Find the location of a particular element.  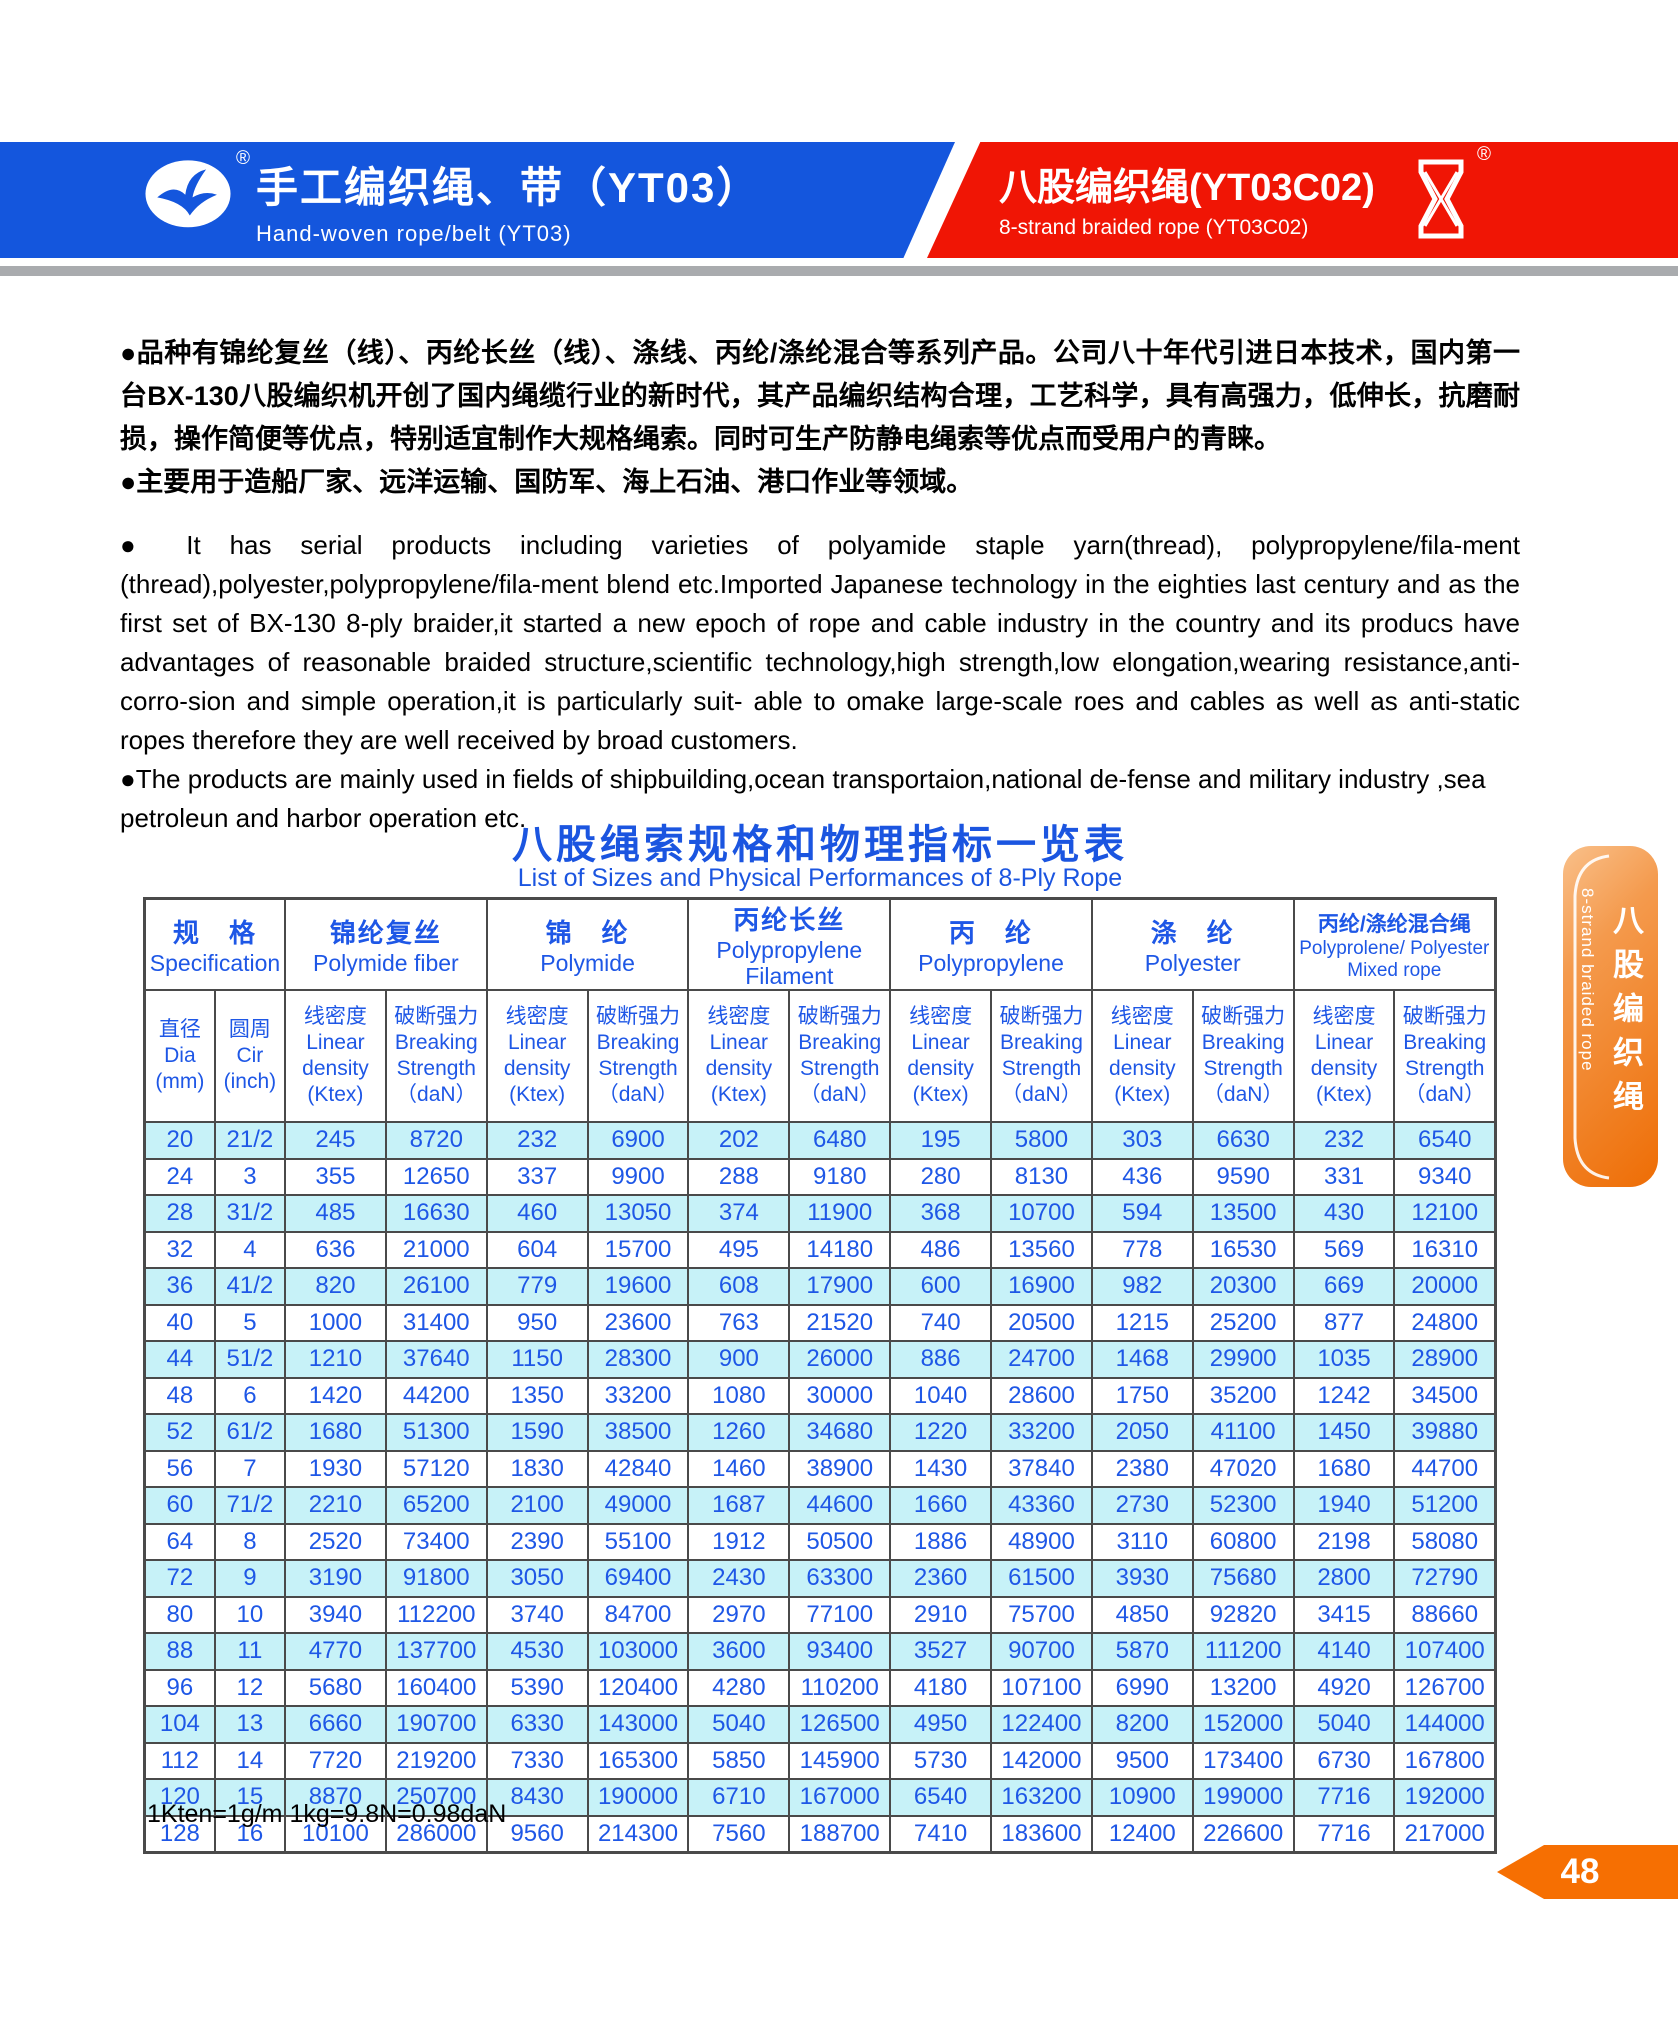

group-label-en: Specification is located at coordinates (215, 963).